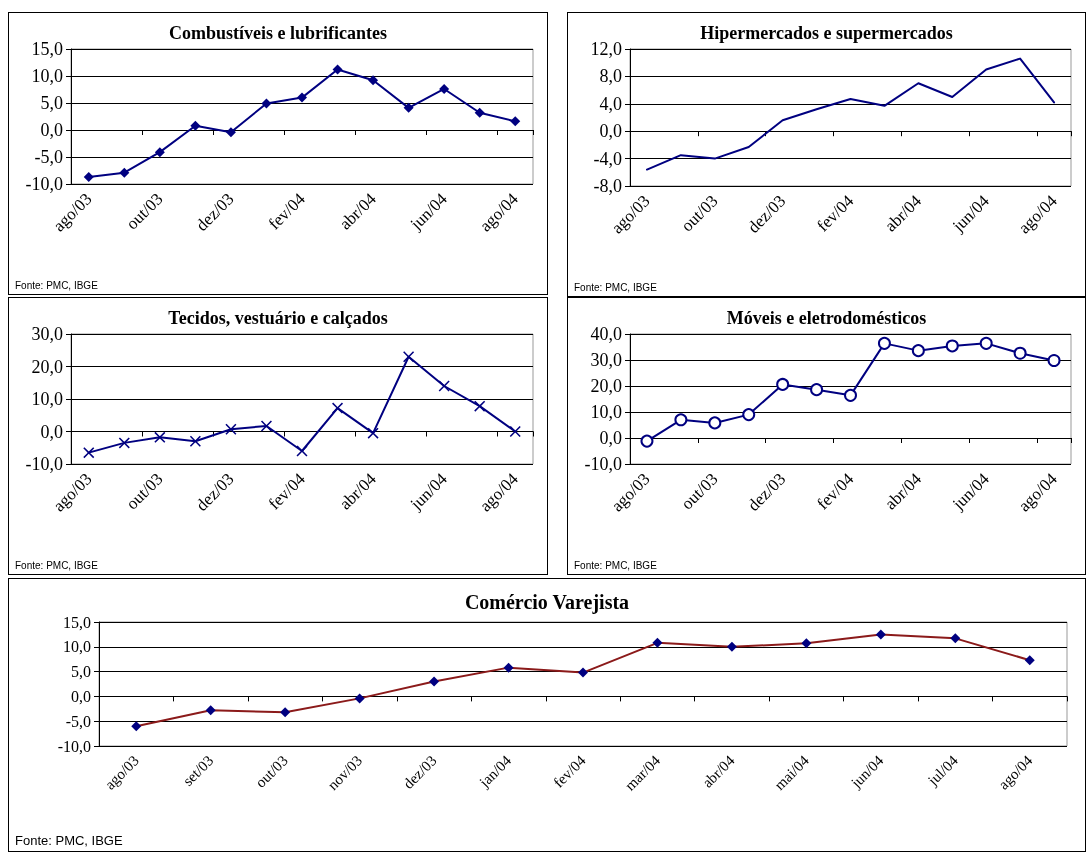 Image resolution: width=1086 pixels, height=852 pixels. Describe the element at coordinates (607, 158) in the screenshot. I see `y-tick-label: -4,0` at that location.